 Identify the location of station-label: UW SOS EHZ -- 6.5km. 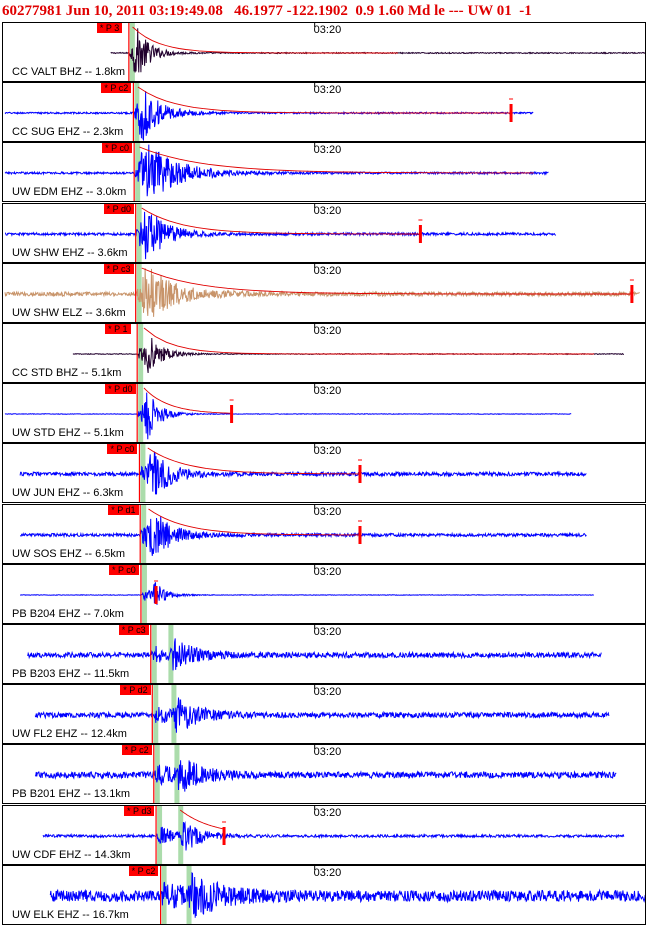
(69, 554).